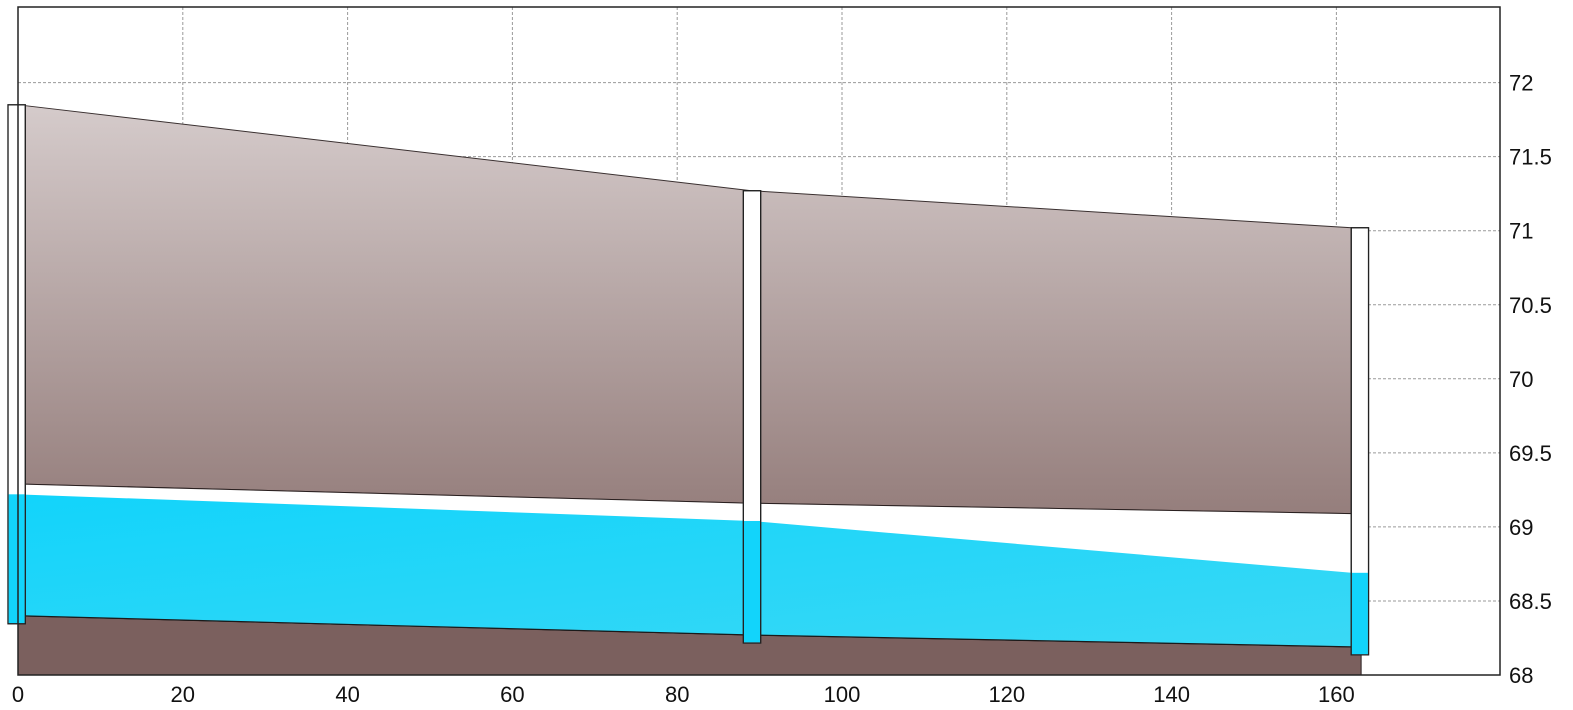 The height and width of the screenshot is (710, 1573). I want to click on x-tick-label: 120, so click(1006, 694).